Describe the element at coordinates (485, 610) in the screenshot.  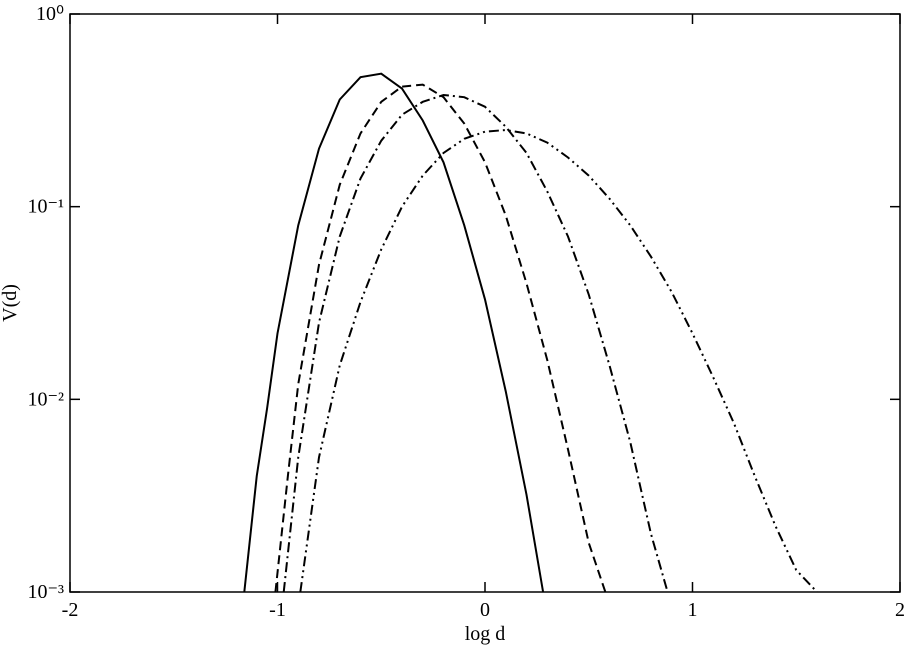
I see `x-tick-label: 0` at that location.